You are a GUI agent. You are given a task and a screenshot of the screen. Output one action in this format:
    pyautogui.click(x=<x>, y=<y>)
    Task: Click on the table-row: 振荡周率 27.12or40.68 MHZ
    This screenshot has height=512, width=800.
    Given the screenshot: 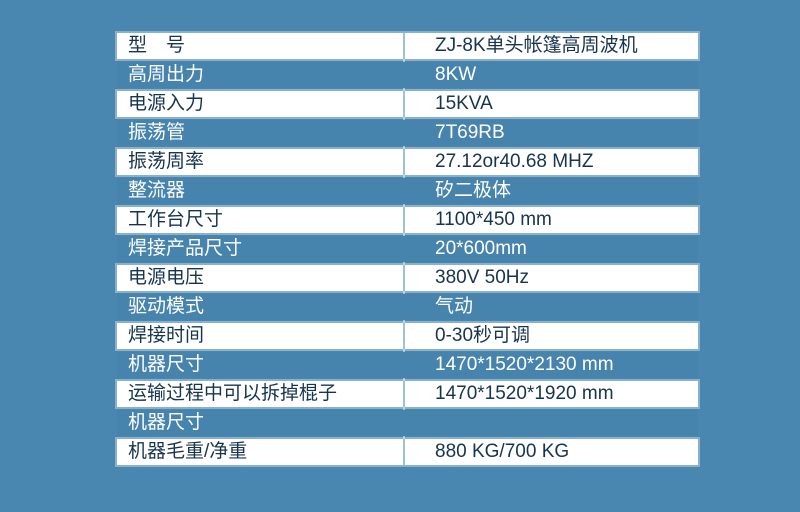 What is the action you would take?
    pyautogui.click(x=407, y=162)
    